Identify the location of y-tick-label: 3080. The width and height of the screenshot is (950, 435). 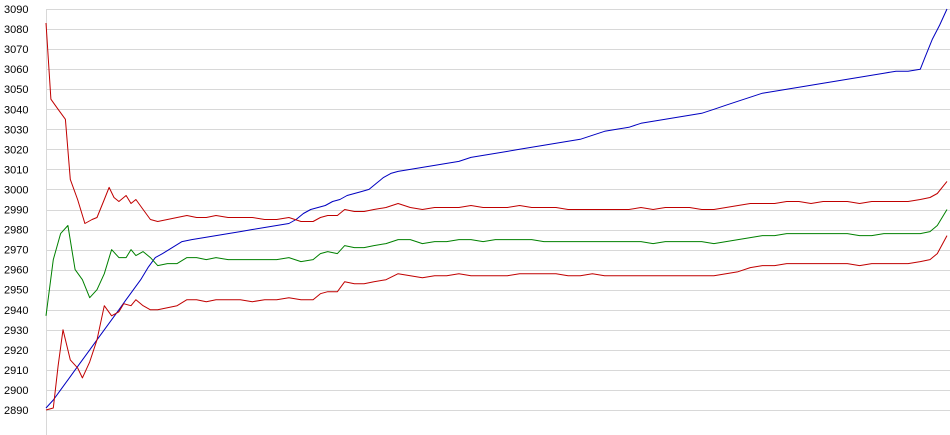
(16, 30).